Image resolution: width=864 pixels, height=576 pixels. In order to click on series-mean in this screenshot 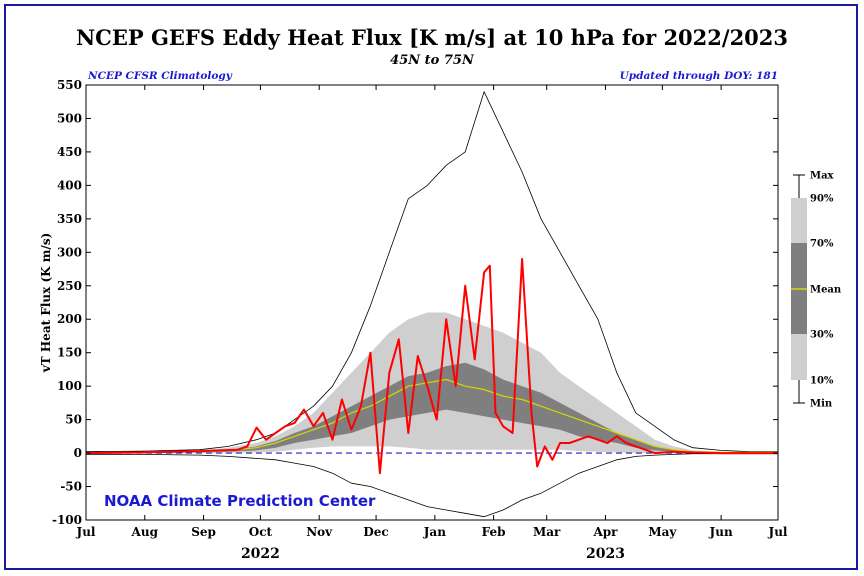, I will do `click(431, 416)`.